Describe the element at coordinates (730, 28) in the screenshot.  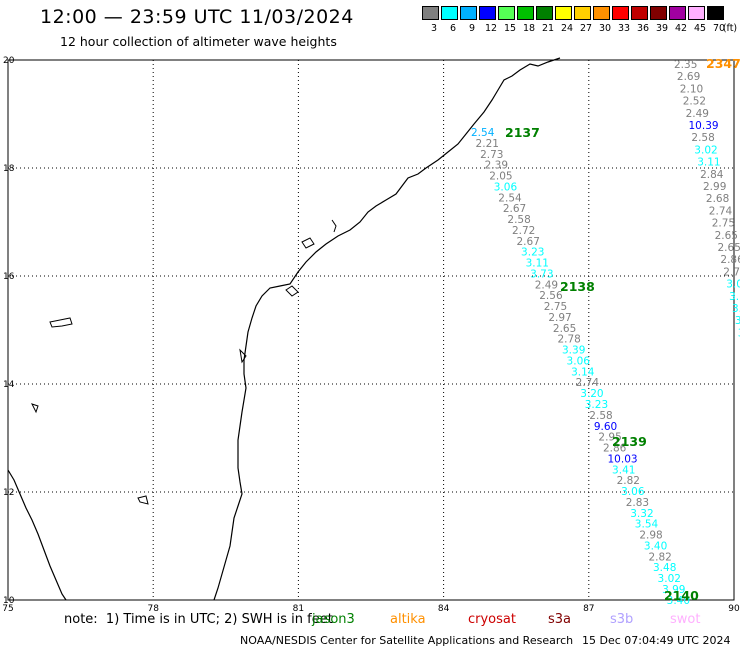
I see `legend-unit: (ft)` at that location.